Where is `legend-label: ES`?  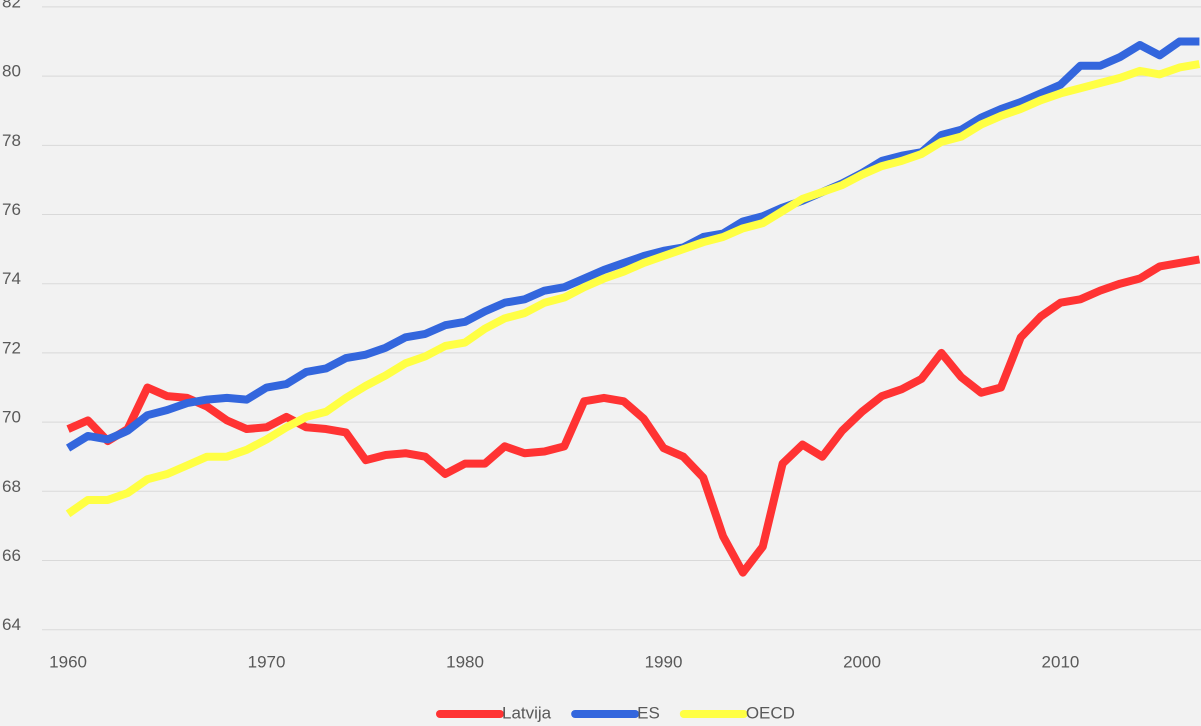 legend-label: ES is located at coordinates (648, 712).